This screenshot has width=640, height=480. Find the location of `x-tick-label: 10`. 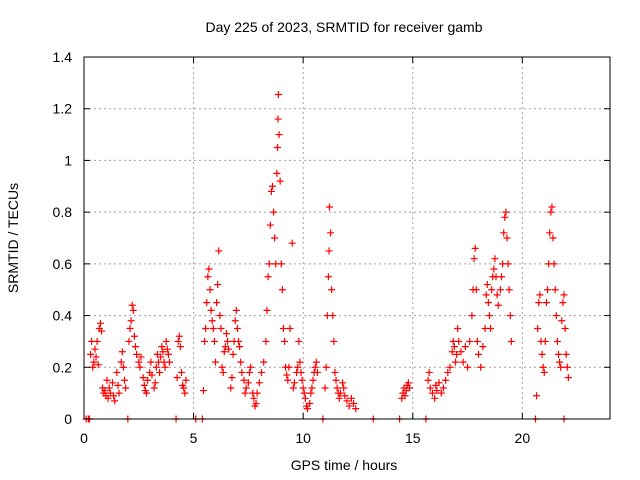

x-tick-label: 10 is located at coordinates (303, 438).